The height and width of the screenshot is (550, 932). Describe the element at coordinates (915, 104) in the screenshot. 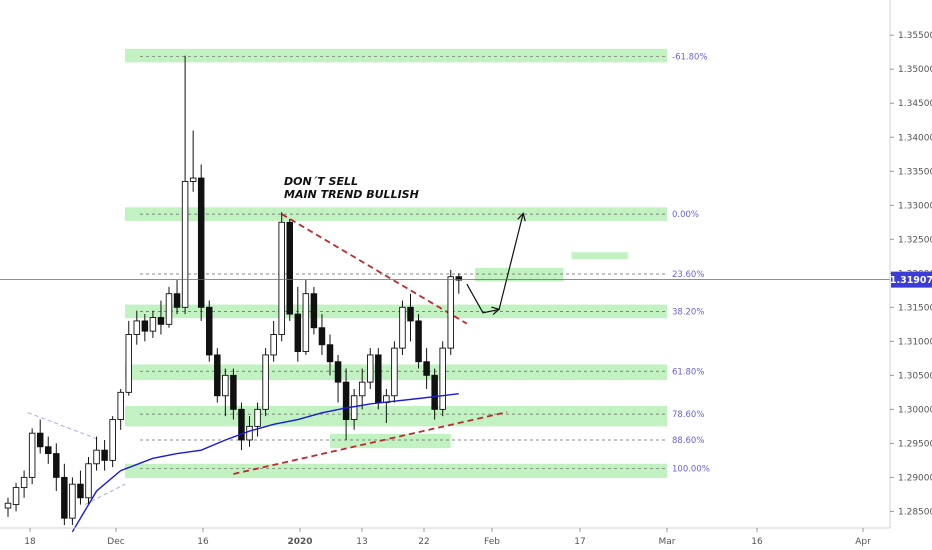

I see `y-tick-label: 1.34500` at that location.